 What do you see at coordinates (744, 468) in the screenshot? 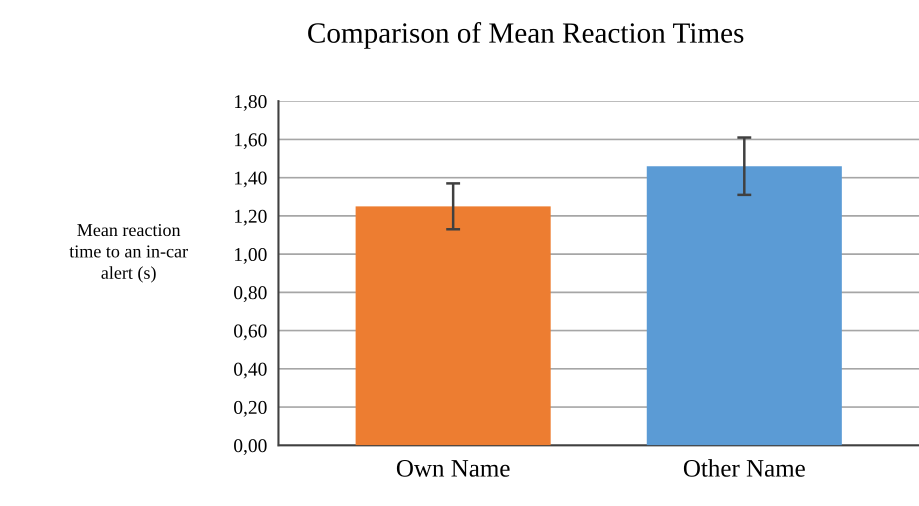
I see `x-tick-label: Other Name` at bounding box center [744, 468].